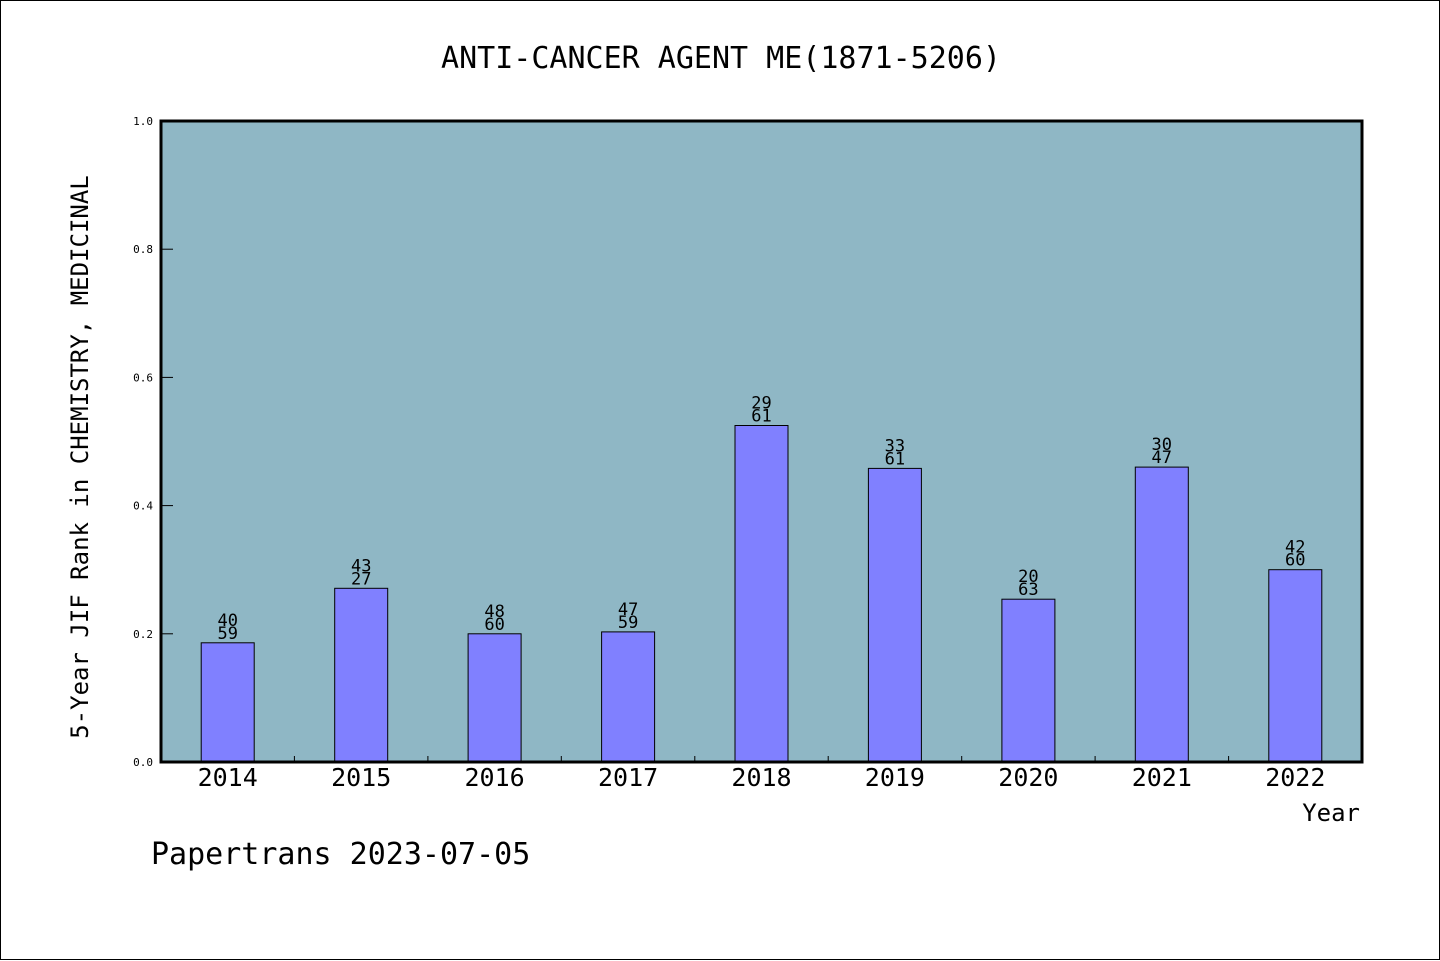 This screenshot has width=1440, height=961. I want to click on x-tick-label-2018: 2018, so click(761, 777).